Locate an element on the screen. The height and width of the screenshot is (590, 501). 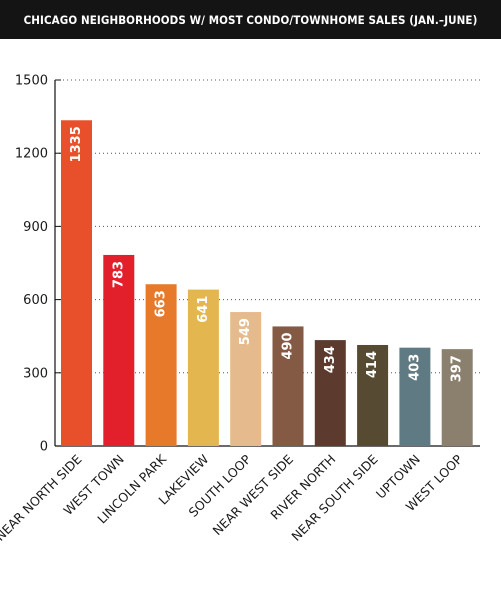
data-label: 490 is located at coordinates (288, 345).